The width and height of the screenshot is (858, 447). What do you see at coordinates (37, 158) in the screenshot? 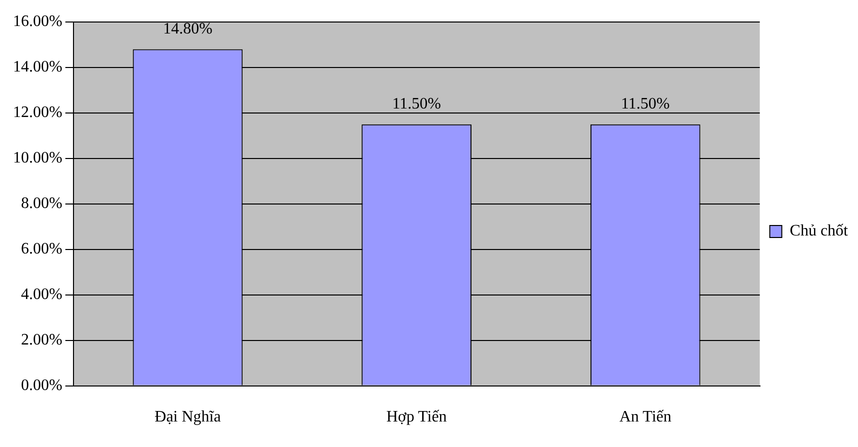
I see `y-tick-label: 10.00%` at bounding box center [37, 158].